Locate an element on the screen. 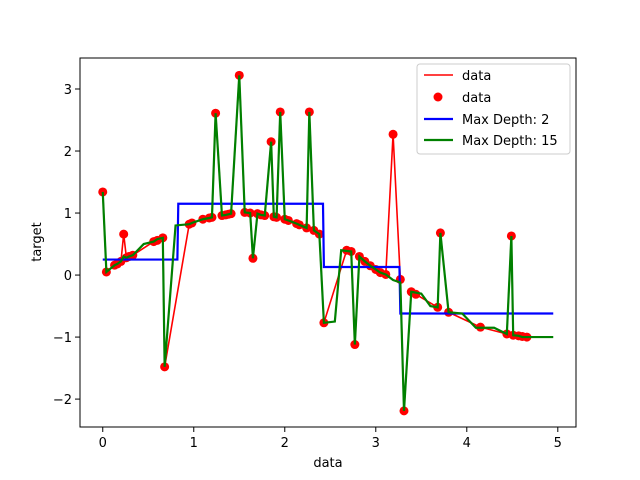  legend-label-depth-2: Max Depth: 2 is located at coordinates (505, 120).